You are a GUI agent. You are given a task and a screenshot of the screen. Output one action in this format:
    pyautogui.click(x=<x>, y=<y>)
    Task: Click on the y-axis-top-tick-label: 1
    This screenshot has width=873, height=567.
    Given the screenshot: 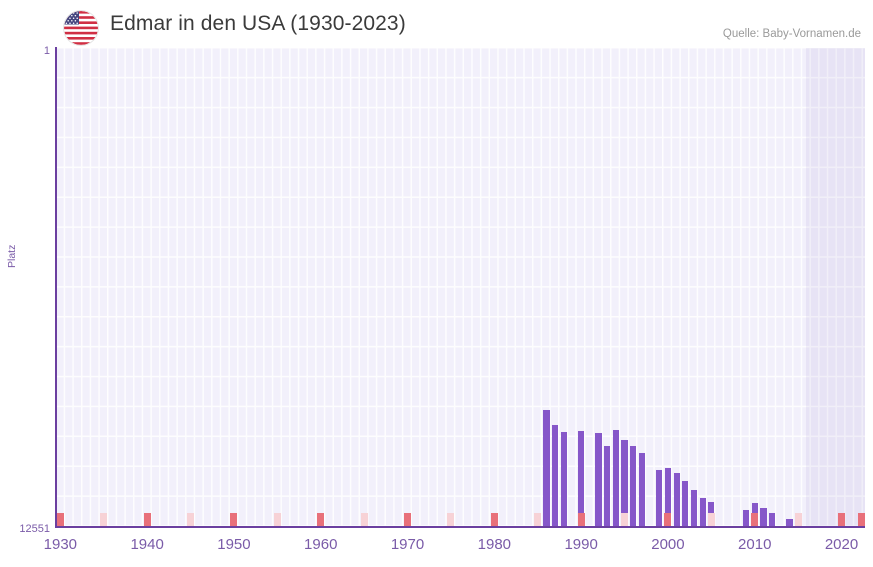 What is the action you would take?
    pyautogui.click(x=46, y=51)
    